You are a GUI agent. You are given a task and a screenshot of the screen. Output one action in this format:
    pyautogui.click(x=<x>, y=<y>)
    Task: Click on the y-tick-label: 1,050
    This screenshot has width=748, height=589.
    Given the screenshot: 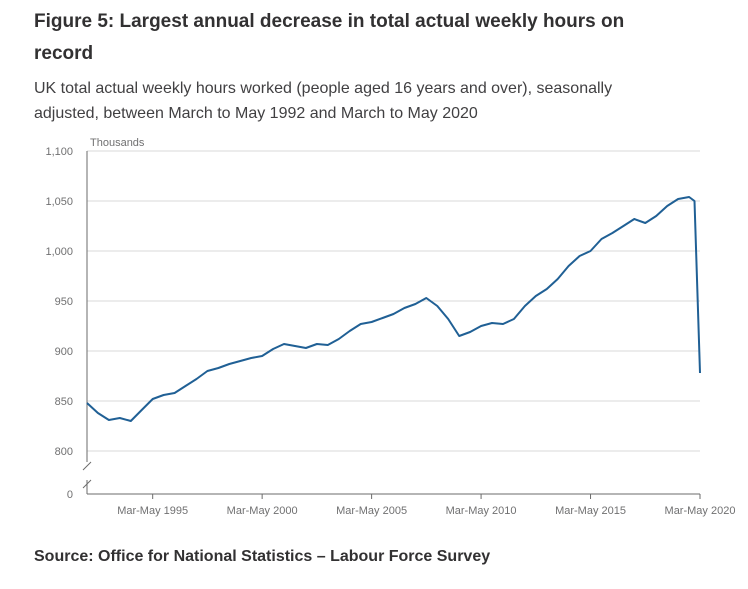 What is the action you would take?
    pyautogui.click(x=59, y=202)
    